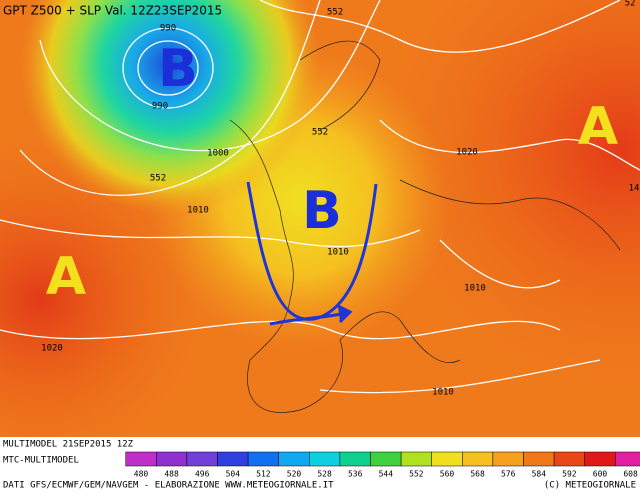  I want to click on legend-label: 544, so click(386, 474).